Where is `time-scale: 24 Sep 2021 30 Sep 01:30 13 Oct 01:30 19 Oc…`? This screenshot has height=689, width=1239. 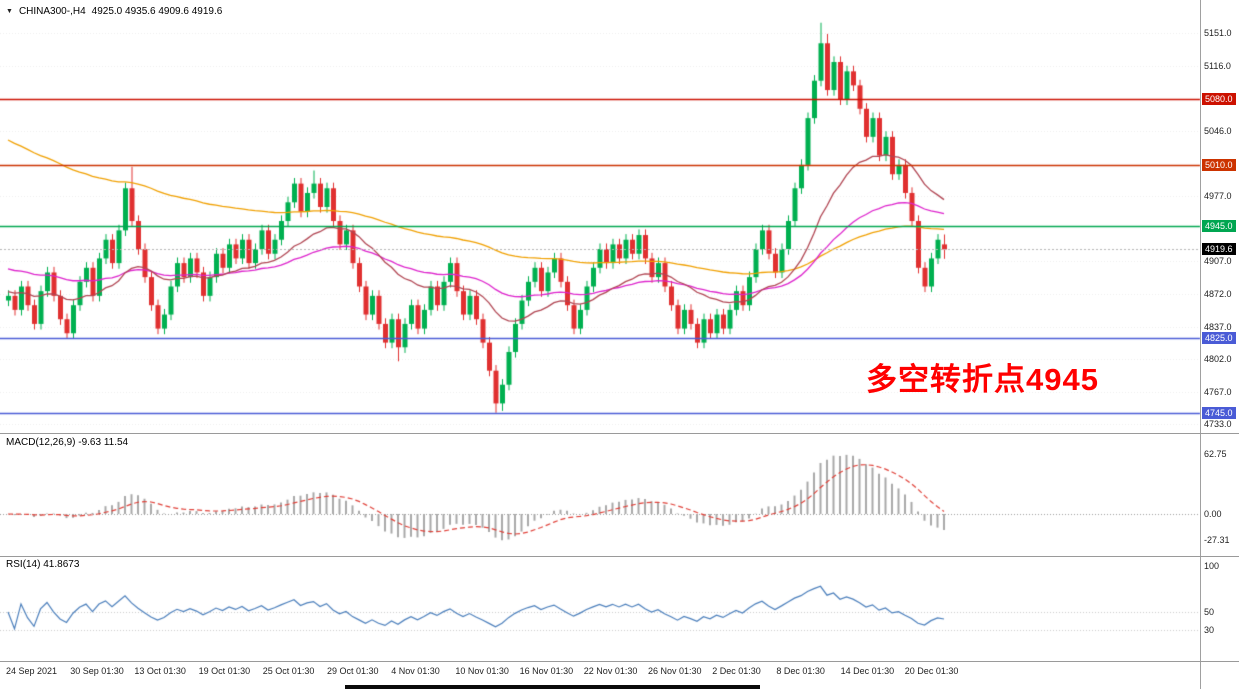 time-scale: 24 Sep 2021 30 Sep 01:30 13 Oct 01:30 19 Oc… is located at coordinates (600, 675).